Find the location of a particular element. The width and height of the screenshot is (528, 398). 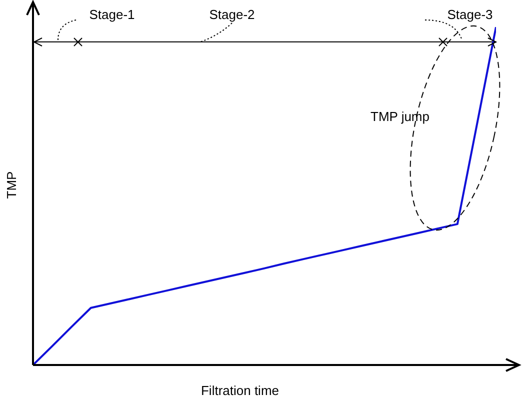

annotation: TMP jump is located at coordinates (400, 116).